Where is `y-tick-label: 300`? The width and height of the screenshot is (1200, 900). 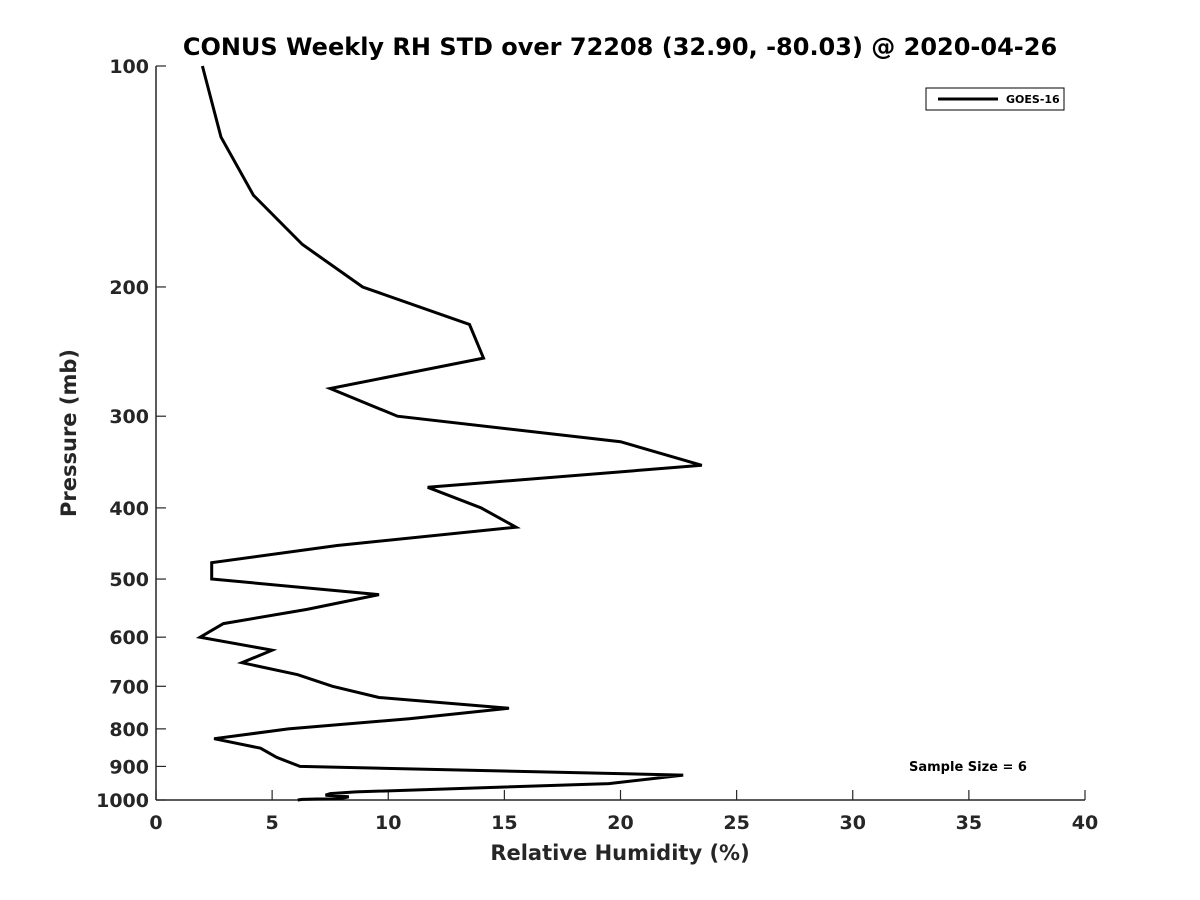 y-tick-label: 300 is located at coordinates (129, 417).